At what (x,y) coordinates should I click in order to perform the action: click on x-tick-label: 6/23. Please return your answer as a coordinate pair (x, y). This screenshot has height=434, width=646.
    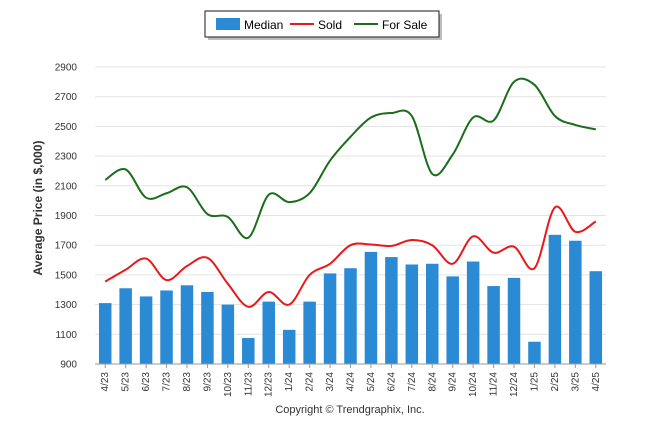
    Looking at the image, I should click on (146, 382).